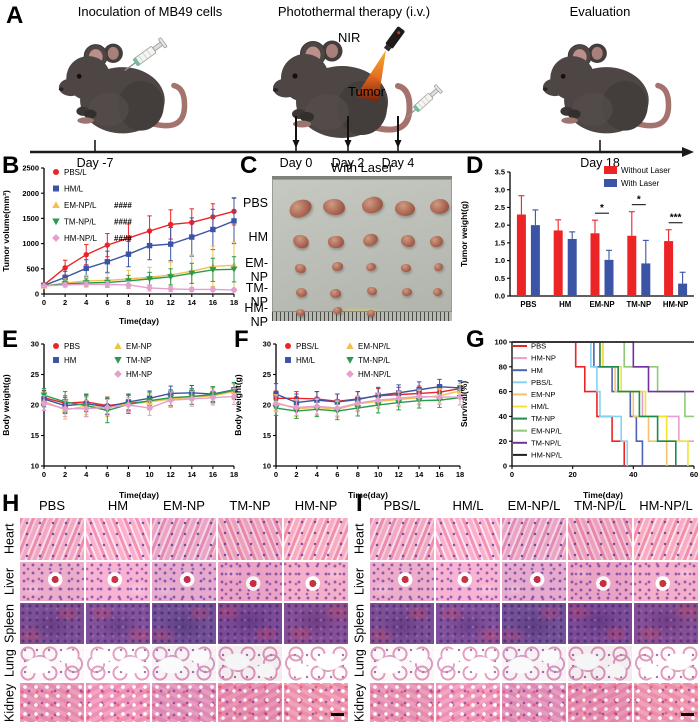 The image size is (700, 722). I want to click on histology-column-header: HM/L, so click(468, 505).